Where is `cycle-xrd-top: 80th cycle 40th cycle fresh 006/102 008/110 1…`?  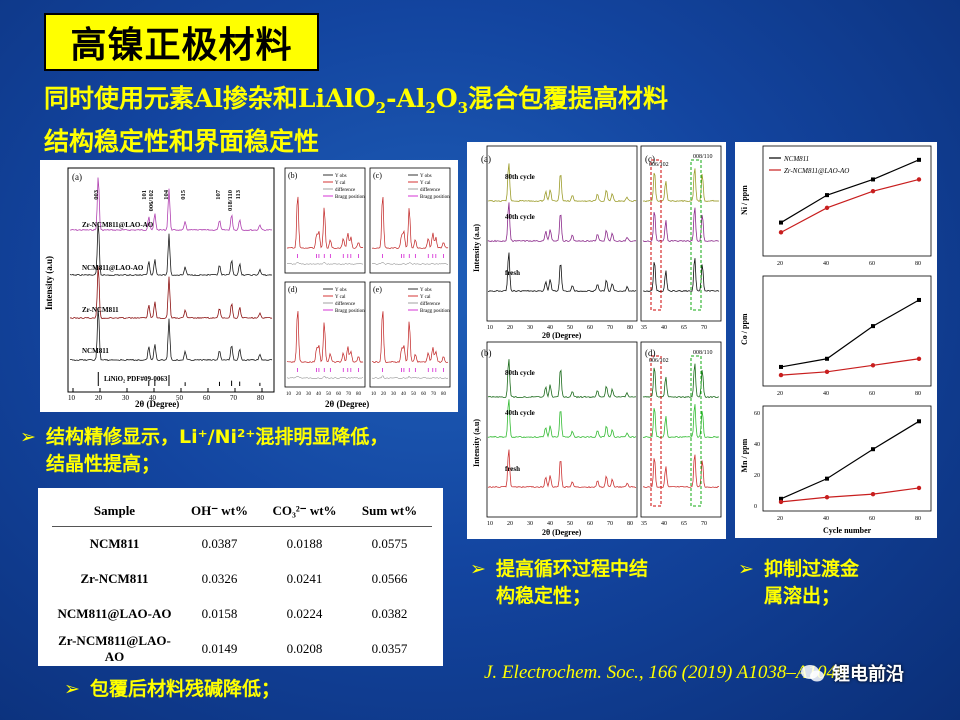
cycle-xrd-top: 80th cycle 40th cycle fresh 006/102 008/110 1… is located at coordinates (604, 238).